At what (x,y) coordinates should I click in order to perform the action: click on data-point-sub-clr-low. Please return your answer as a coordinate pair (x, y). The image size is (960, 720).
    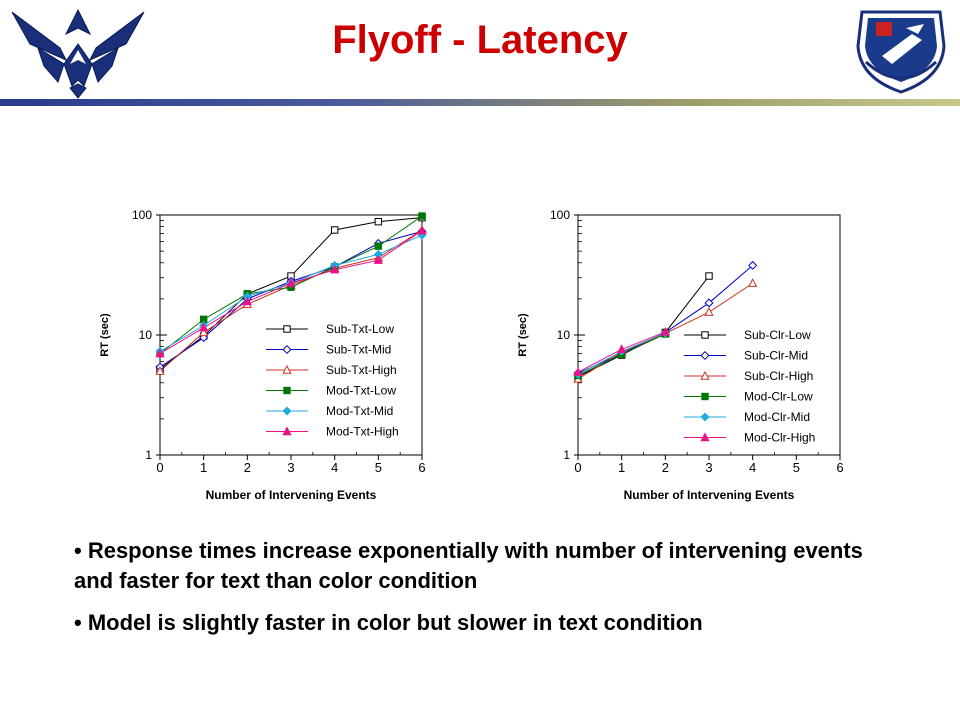
    Looking at the image, I should click on (709, 276).